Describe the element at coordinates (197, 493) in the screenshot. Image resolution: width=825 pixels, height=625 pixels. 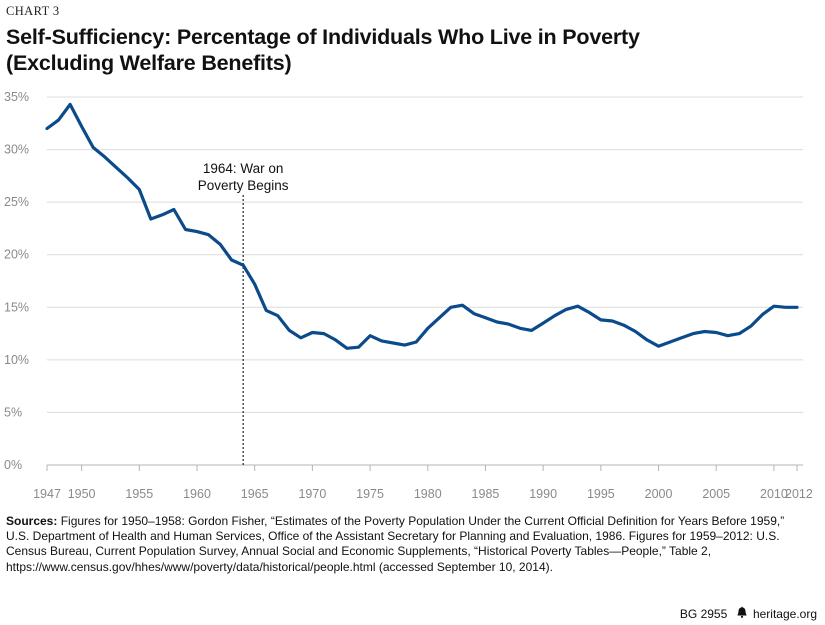
I see `x-tick-label: 1960` at that location.